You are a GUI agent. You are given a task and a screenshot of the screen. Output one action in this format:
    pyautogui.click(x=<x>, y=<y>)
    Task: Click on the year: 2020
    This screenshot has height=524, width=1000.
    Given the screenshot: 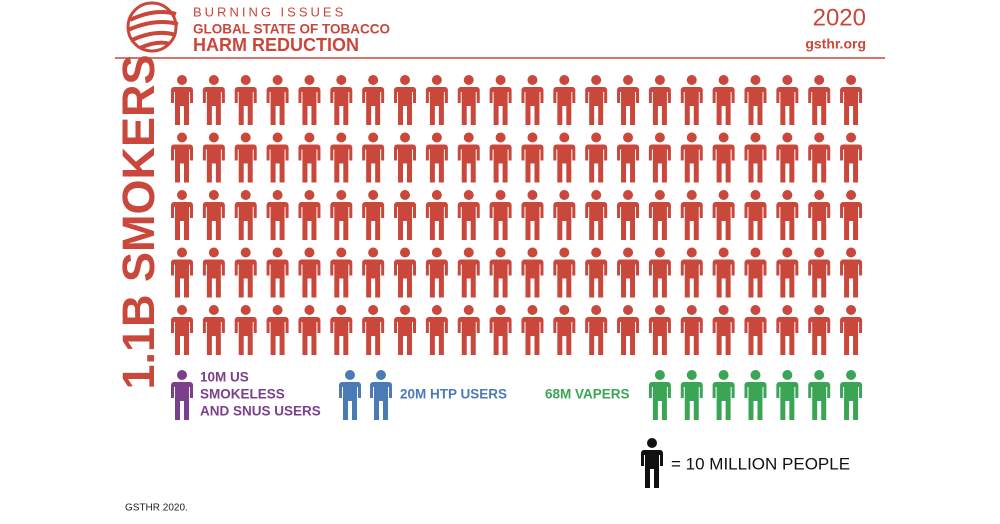 What is the action you would take?
    pyautogui.click(x=839, y=17)
    